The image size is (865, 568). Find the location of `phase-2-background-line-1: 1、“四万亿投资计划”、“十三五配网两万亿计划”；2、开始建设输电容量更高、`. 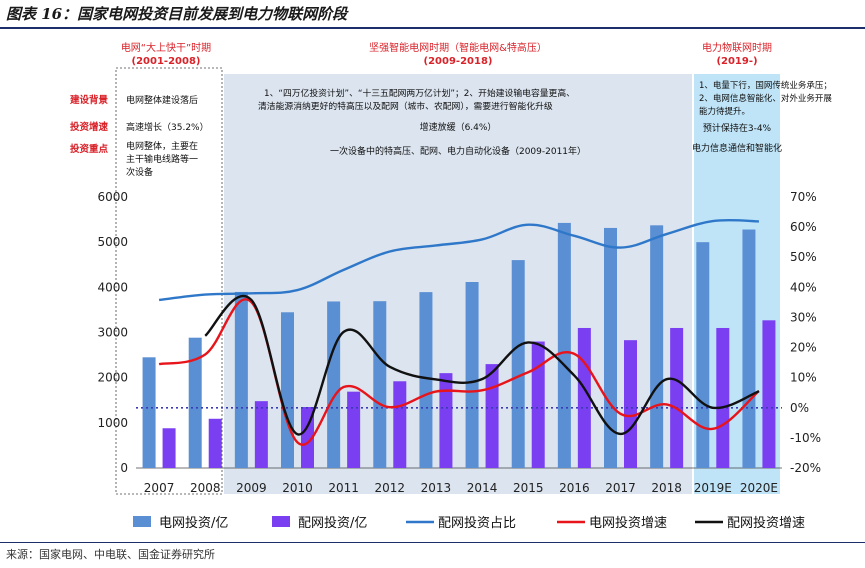

phase-2-background-line-1: 1、“四万亿投资计划”、“十三五配网两万亿计划”；2、开始建设输电容量更高、 is located at coordinates (419, 93).